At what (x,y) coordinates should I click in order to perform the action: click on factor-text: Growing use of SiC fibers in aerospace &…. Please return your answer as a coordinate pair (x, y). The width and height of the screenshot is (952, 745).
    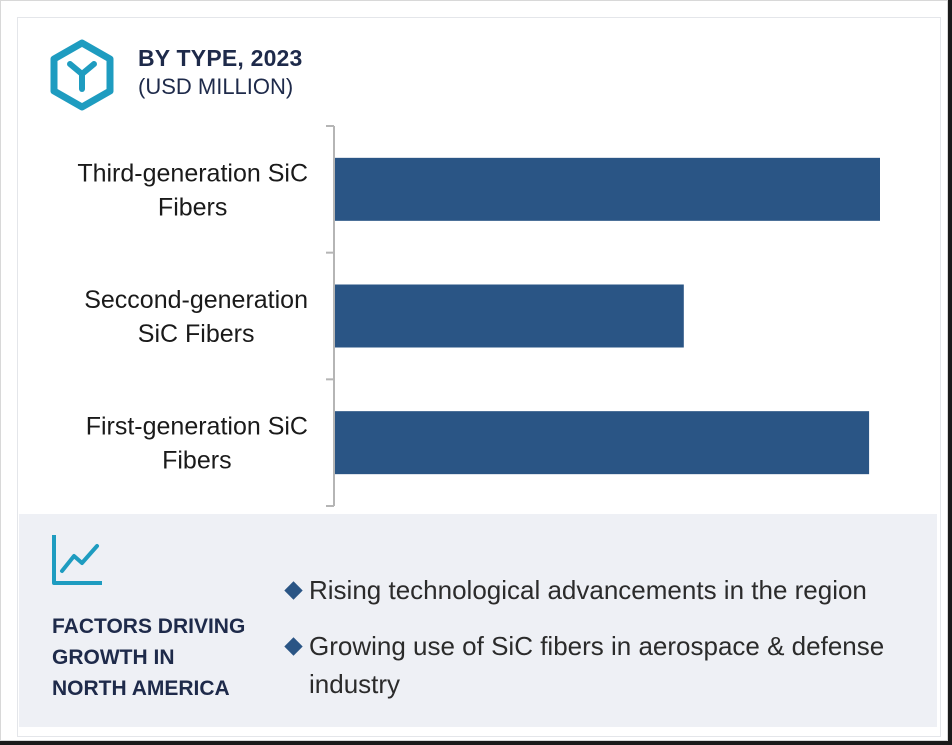
    Looking at the image, I should click on (597, 665).